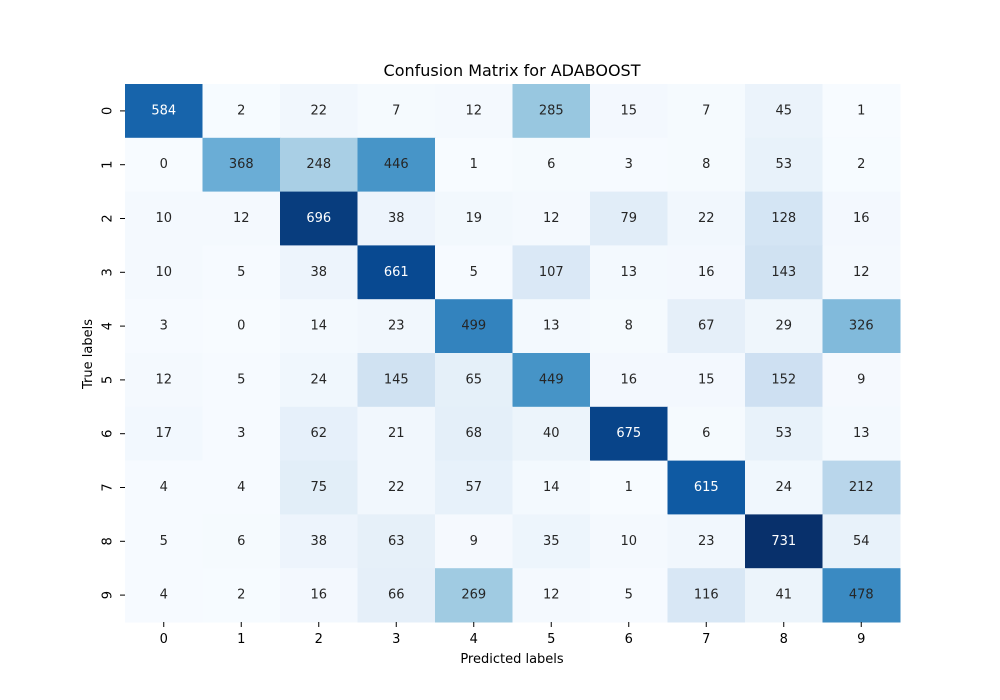 The height and width of the screenshot is (700, 1000). What do you see at coordinates (318, 272) in the screenshot?
I see `cell-value-label: 38` at bounding box center [318, 272].